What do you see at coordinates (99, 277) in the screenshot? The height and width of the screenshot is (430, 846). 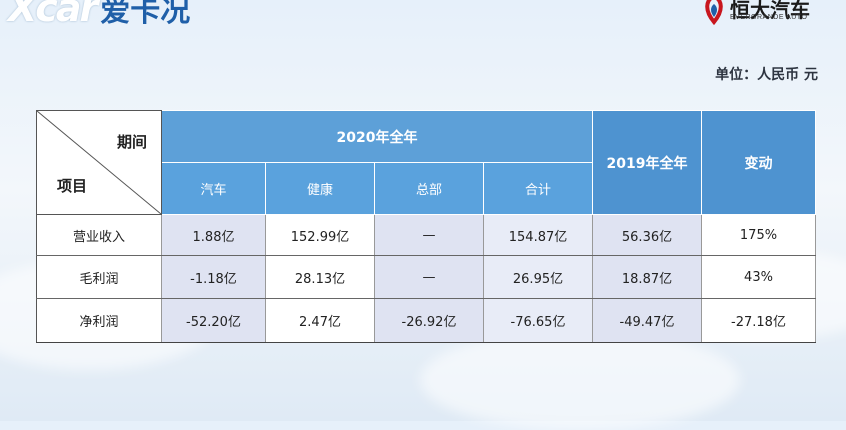 I see `row-label: 毛利润` at bounding box center [99, 277].